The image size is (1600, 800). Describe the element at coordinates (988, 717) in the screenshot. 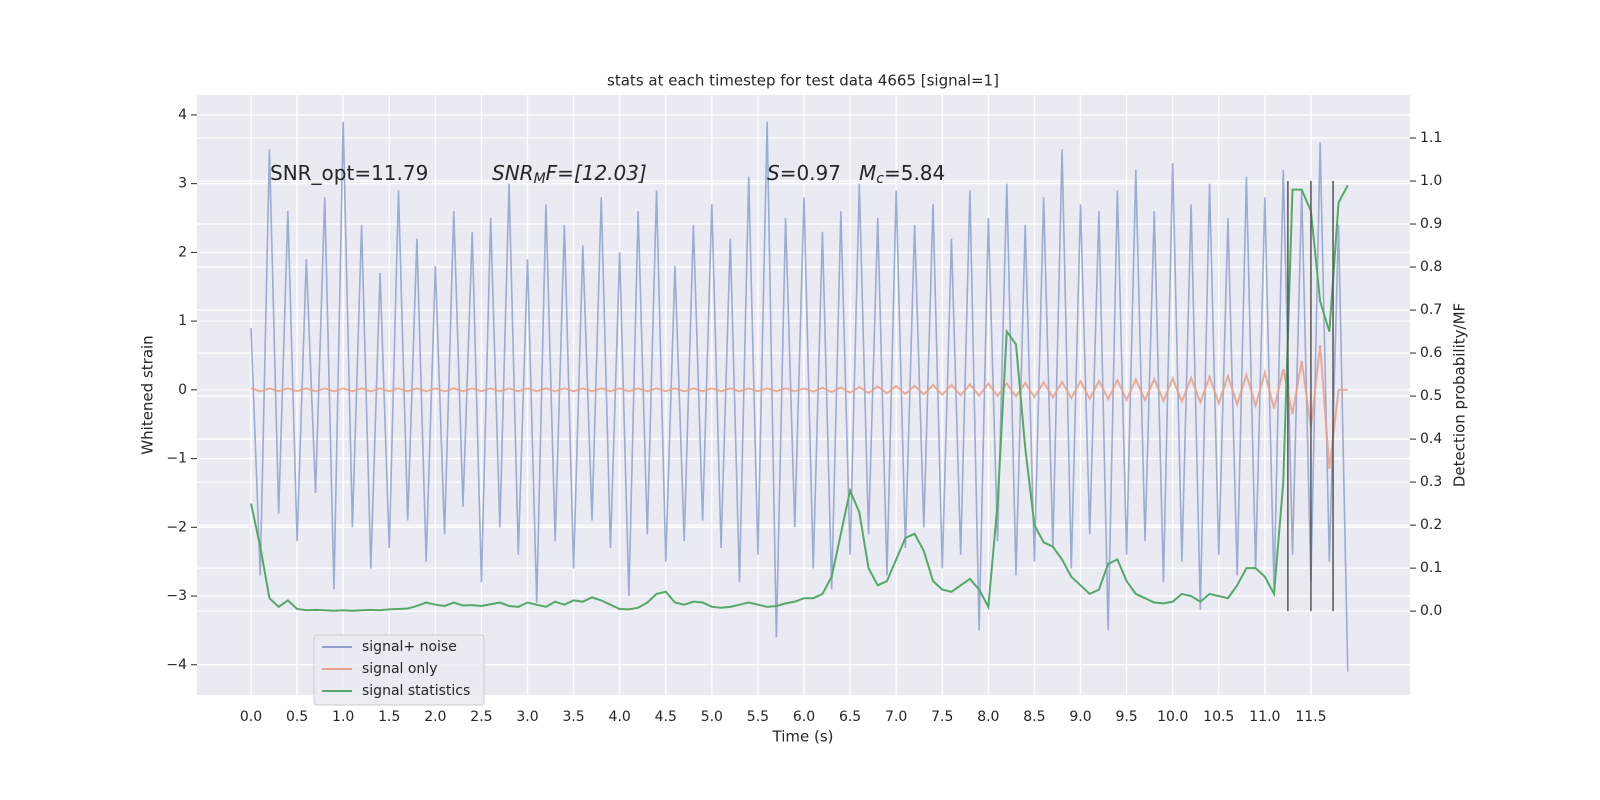

I see `x-tick-label: 8.0` at that location.